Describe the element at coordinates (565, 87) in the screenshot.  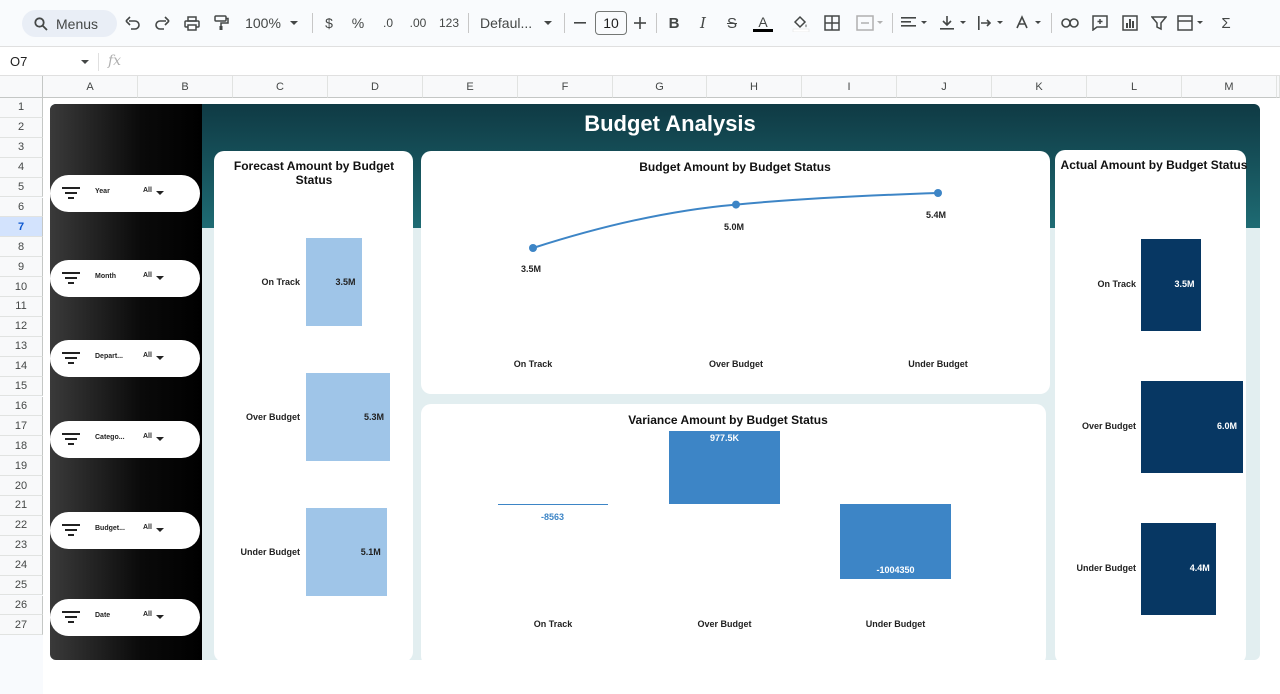
I see `column-header: F` at that location.